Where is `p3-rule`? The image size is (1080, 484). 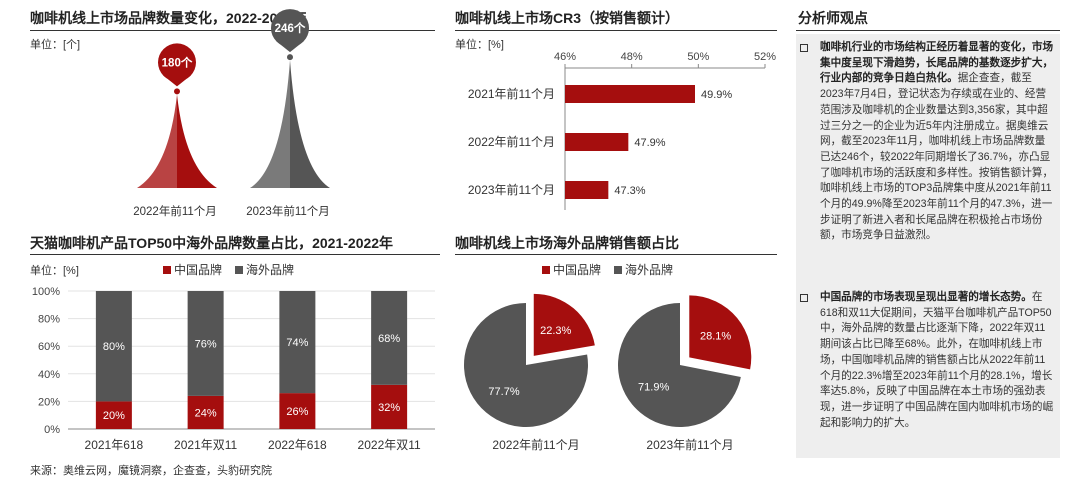
p3-rule is located at coordinates (235, 254).